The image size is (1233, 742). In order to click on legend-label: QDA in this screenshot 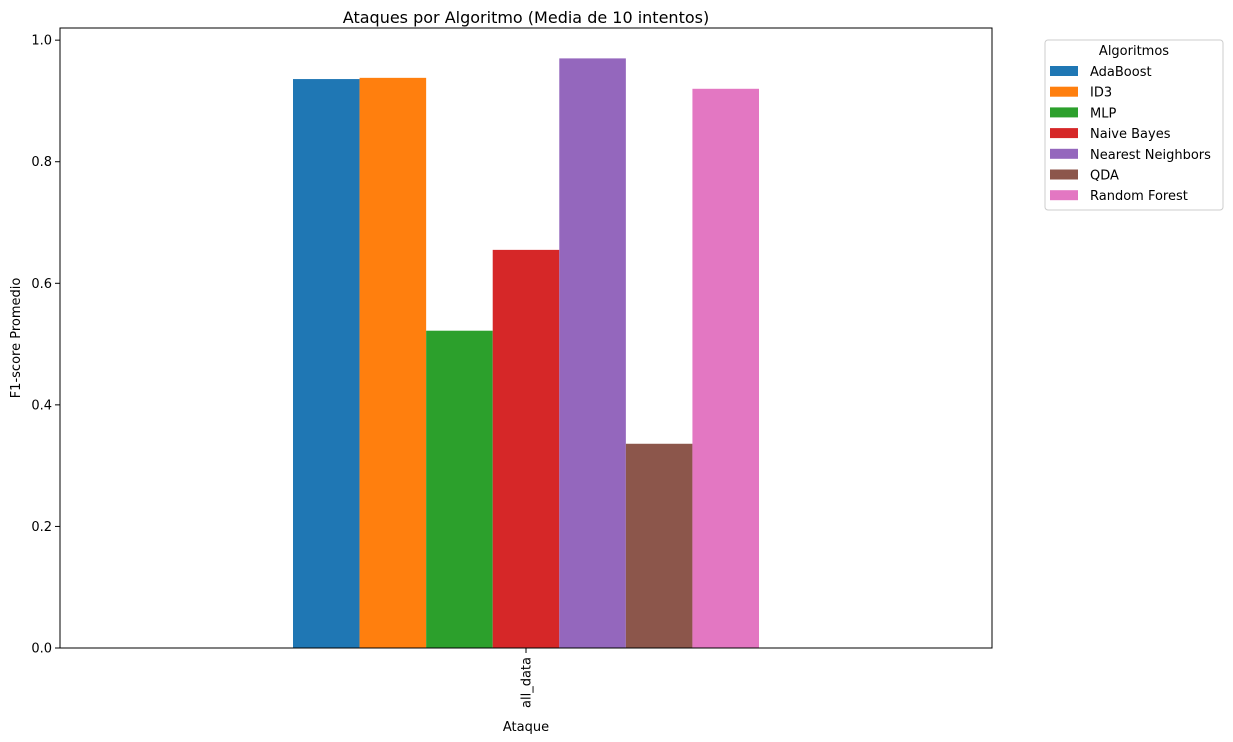, I will do `click(1104, 176)`.